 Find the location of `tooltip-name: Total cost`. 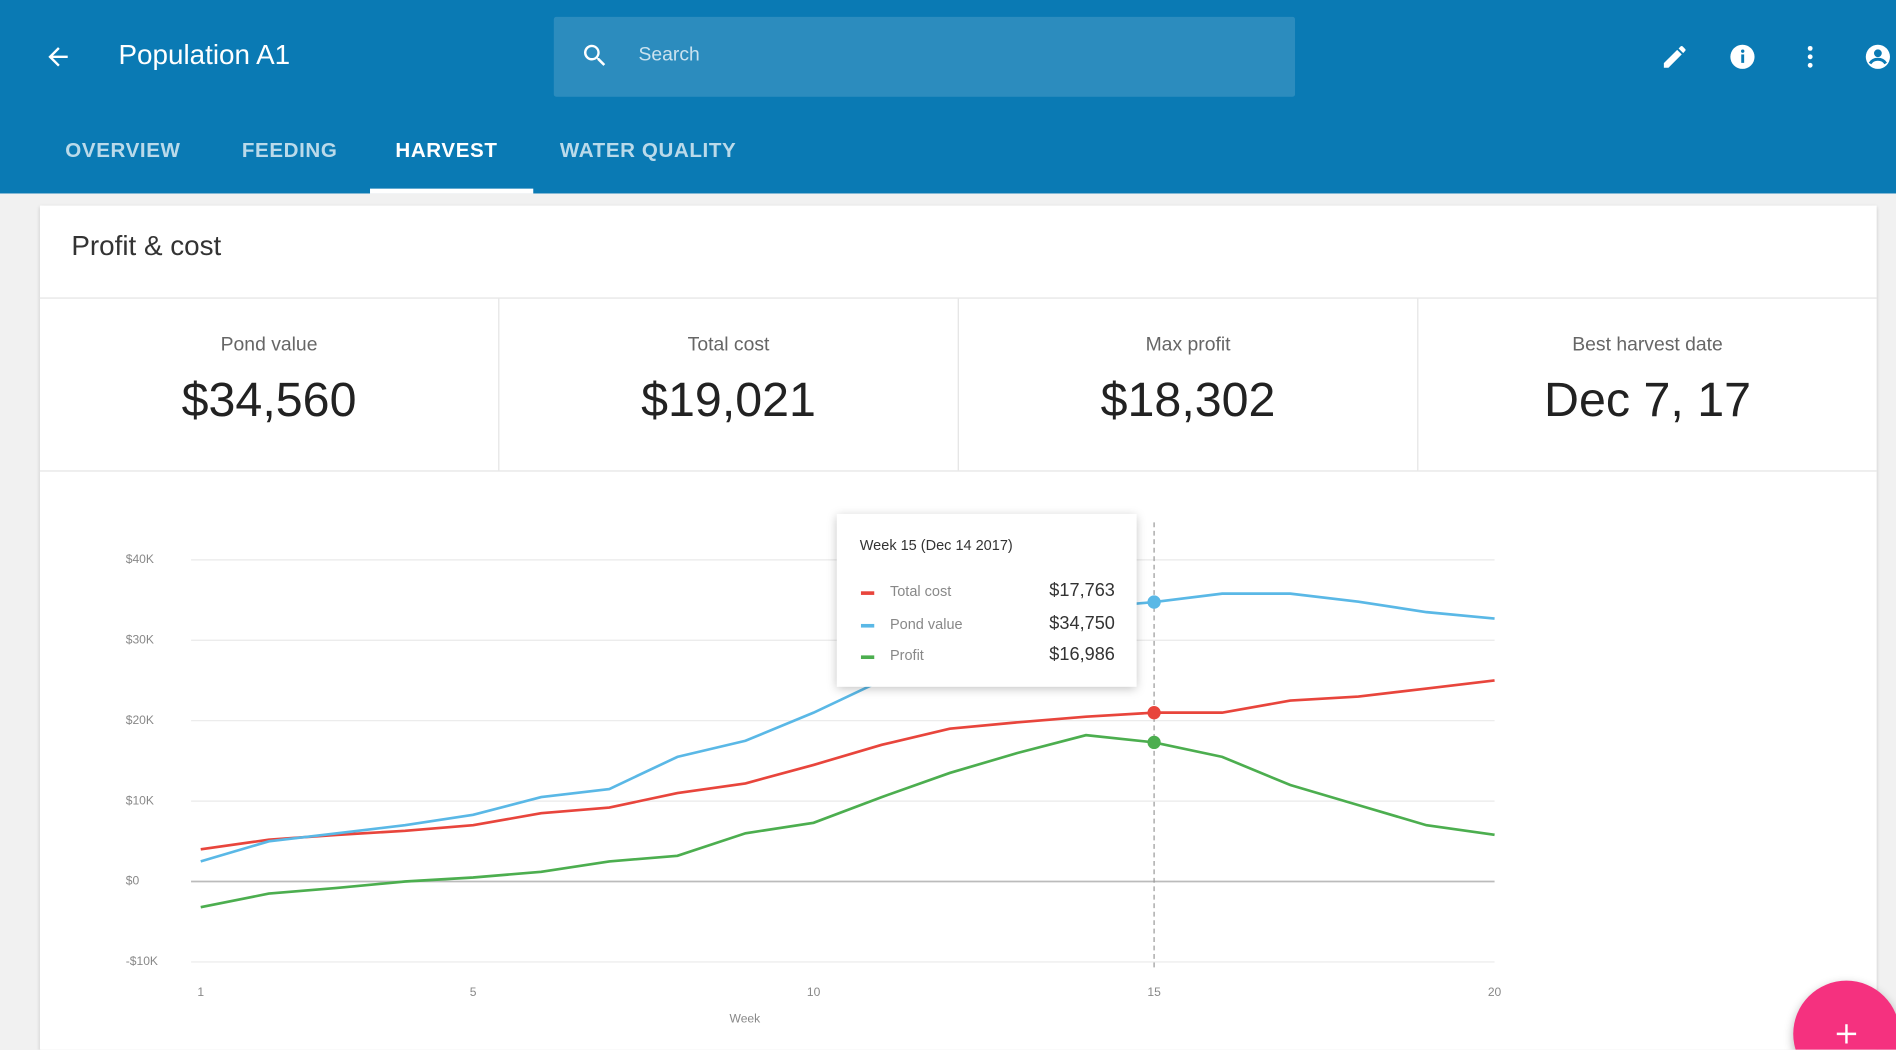

tooltip-name: Total cost is located at coordinates (920, 591).